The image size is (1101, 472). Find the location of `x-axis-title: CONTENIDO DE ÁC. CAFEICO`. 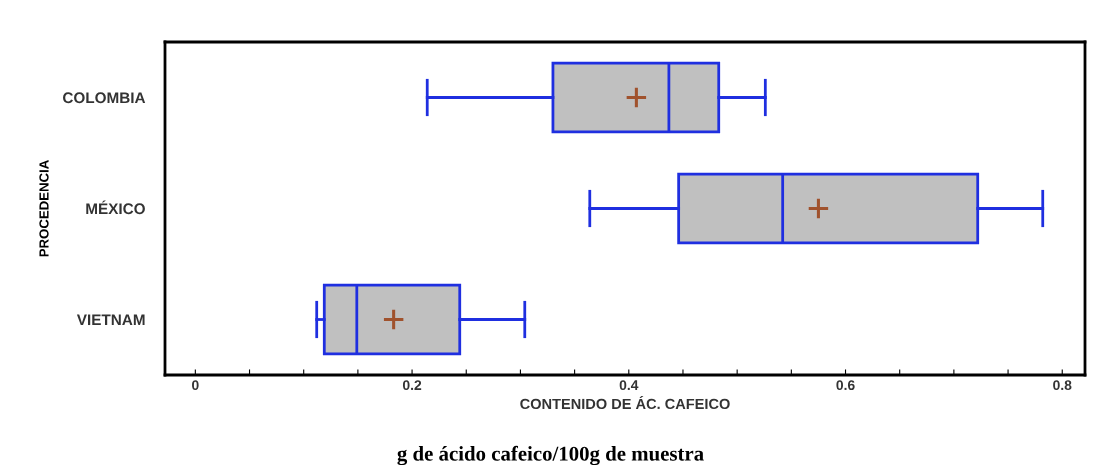

x-axis-title: CONTENIDO DE ÁC. CAFEICO is located at coordinates (625, 403).